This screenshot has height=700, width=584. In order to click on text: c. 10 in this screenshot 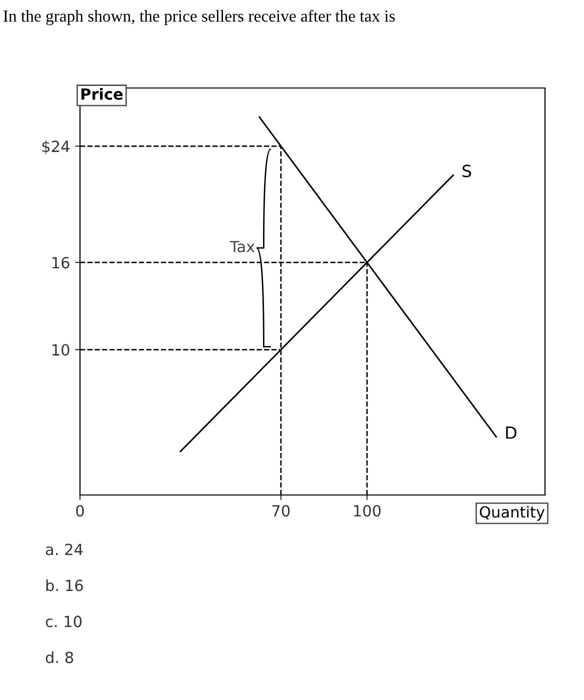, I will do `click(64, 622)`.